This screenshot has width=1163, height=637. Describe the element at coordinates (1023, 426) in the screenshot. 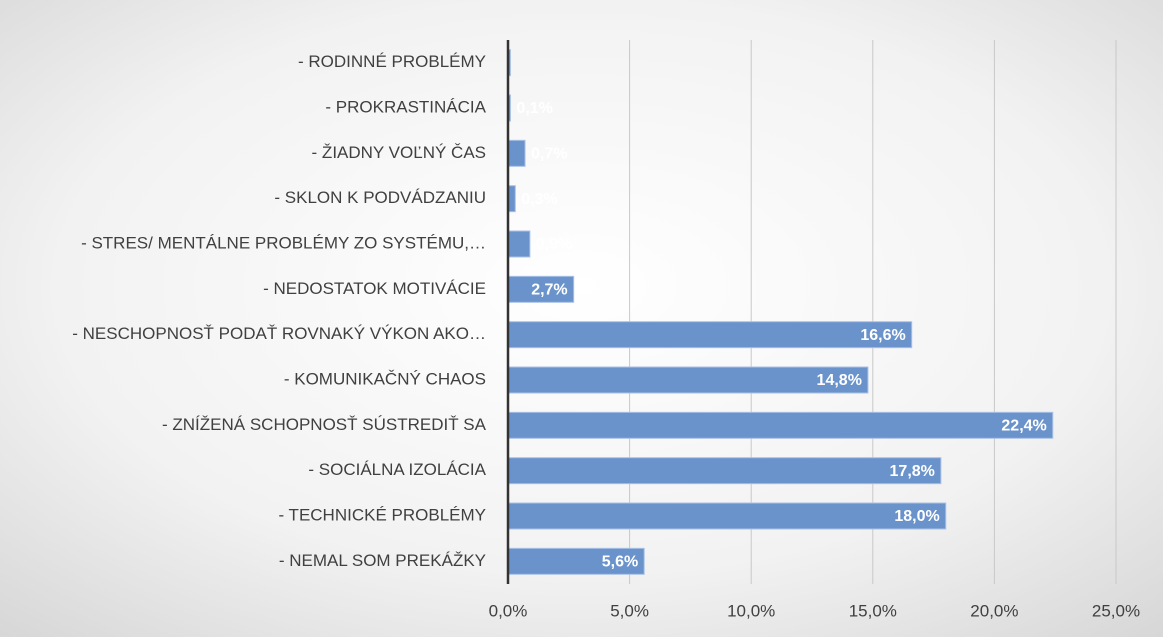

I see `value-label: 22,4%` at that location.